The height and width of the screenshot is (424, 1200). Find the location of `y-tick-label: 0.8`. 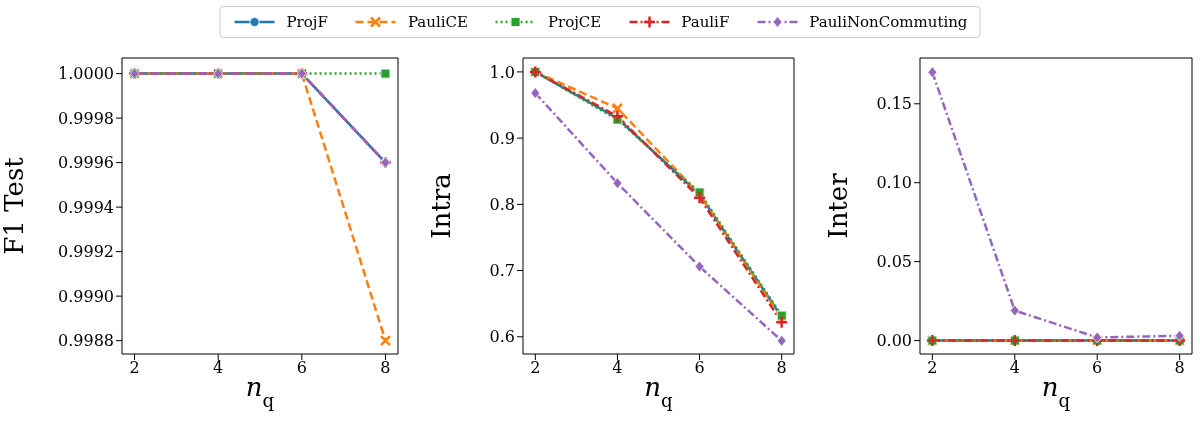

y-tick-label: 0.8 is located at coordinates (502, 205).